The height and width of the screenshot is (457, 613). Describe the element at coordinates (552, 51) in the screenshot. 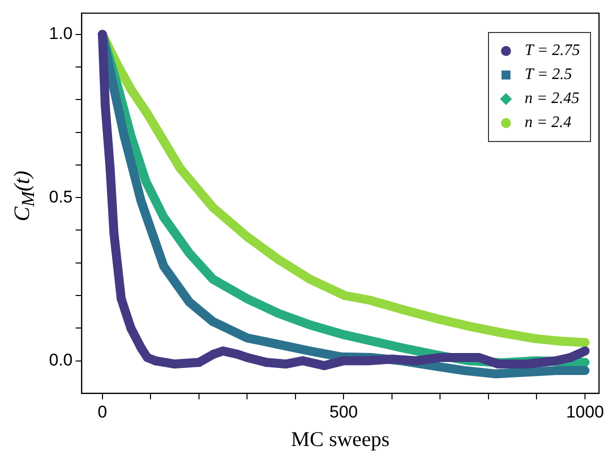

I see `legend-label: T = 2.75` at that location.